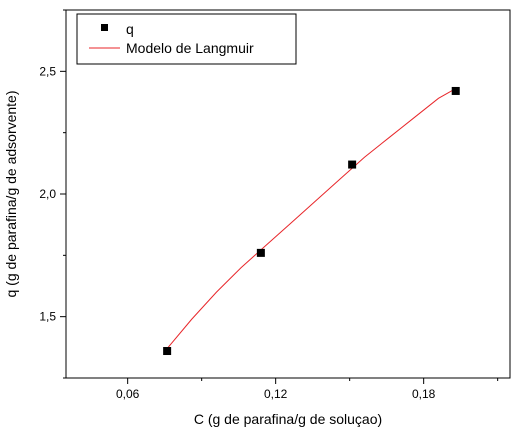 Image resolution: width=513 pixels, height=435 pixels. What do you see at coordinates (47, 317) in the screenshot?
I see `y-tick-label-0: 1,5` at bounding box center [47, 317].